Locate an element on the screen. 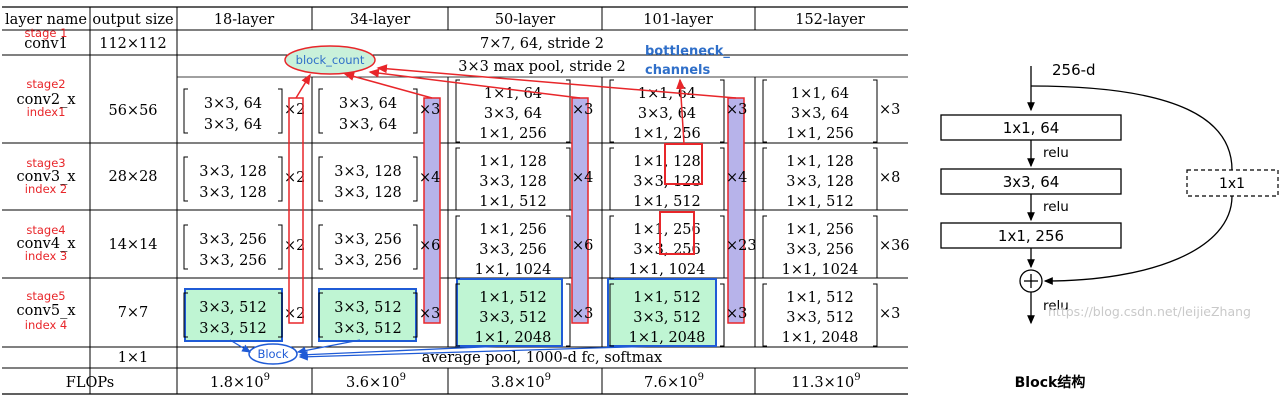  block-count-label: block_count is located at coordinates (330, 60).